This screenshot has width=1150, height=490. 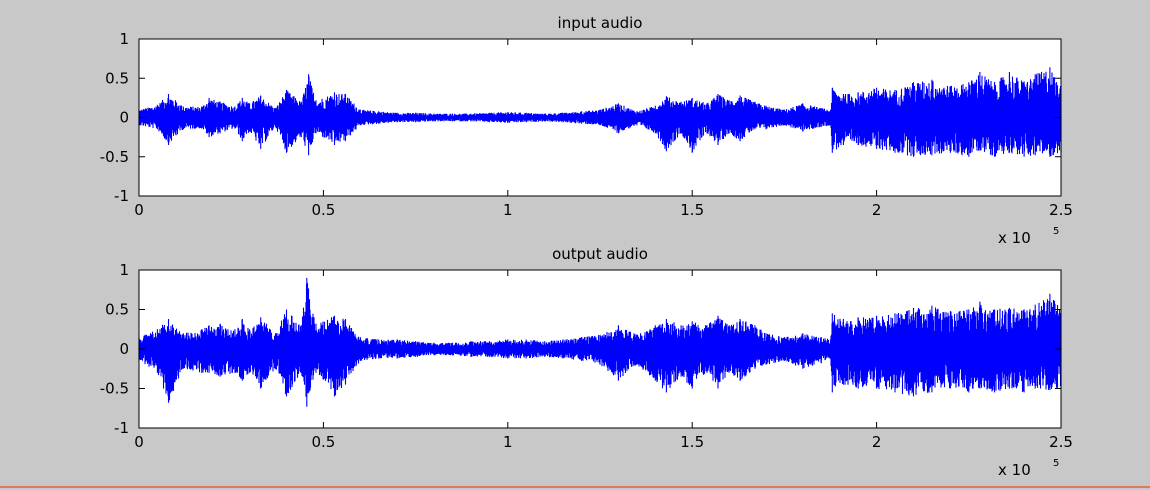 I want to click on chart-title: input audio, so click(x=600, y=23).